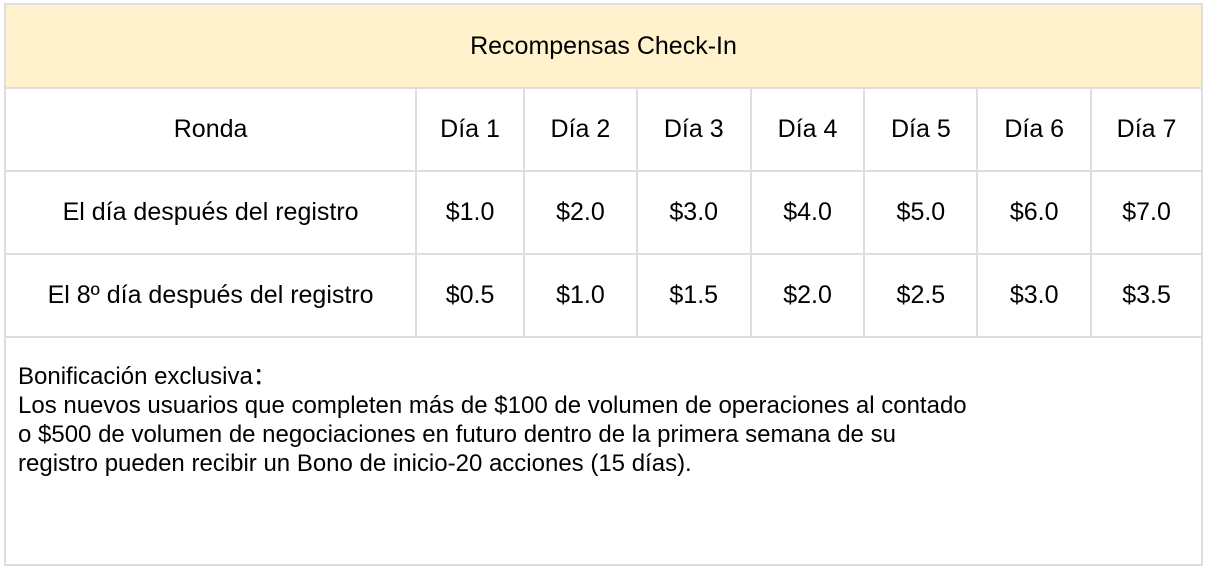 The height and width of the screenshot is (566, 1206). Describe the element at coordinates (1034, 212) in the screenshot. I see `reward-cell: $6.0` at that location.